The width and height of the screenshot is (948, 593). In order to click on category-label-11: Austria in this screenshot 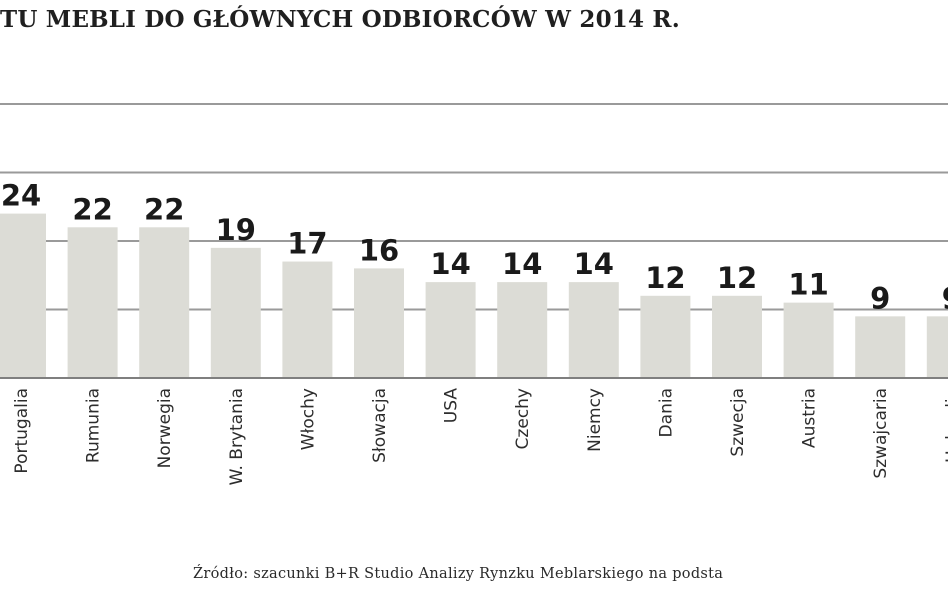, I will do `click(810, 418)`.